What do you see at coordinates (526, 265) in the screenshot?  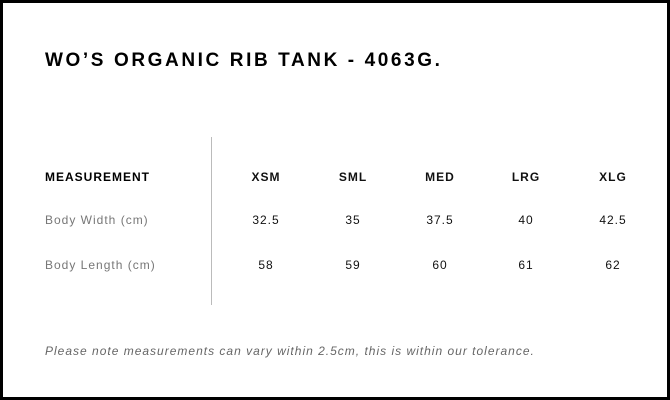 I see `table-cell: 61` at bounding box center [526, 265].